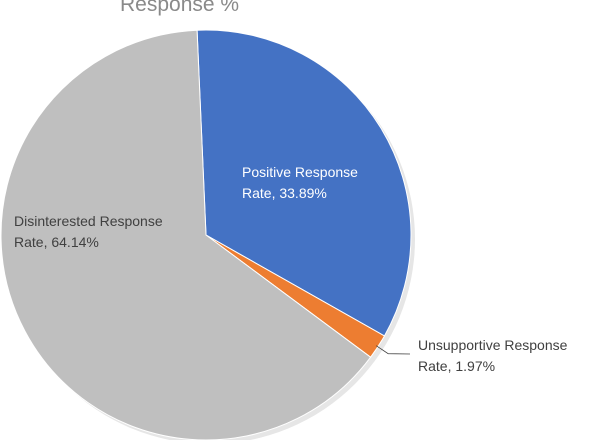 The width and height of the screenshot is (600, 440). I want to click on leader-line, so click(393, 350).